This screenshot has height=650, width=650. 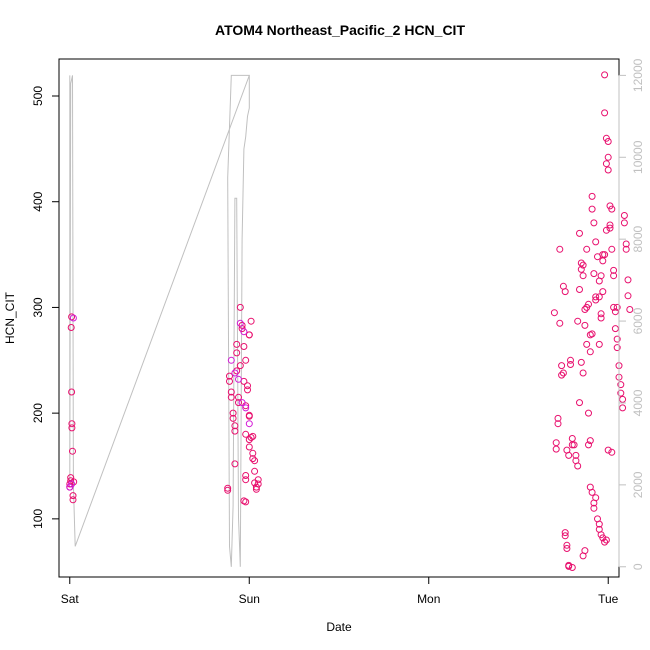 I want to click on y2-tick-label: 0, so click(x=638, y=566).